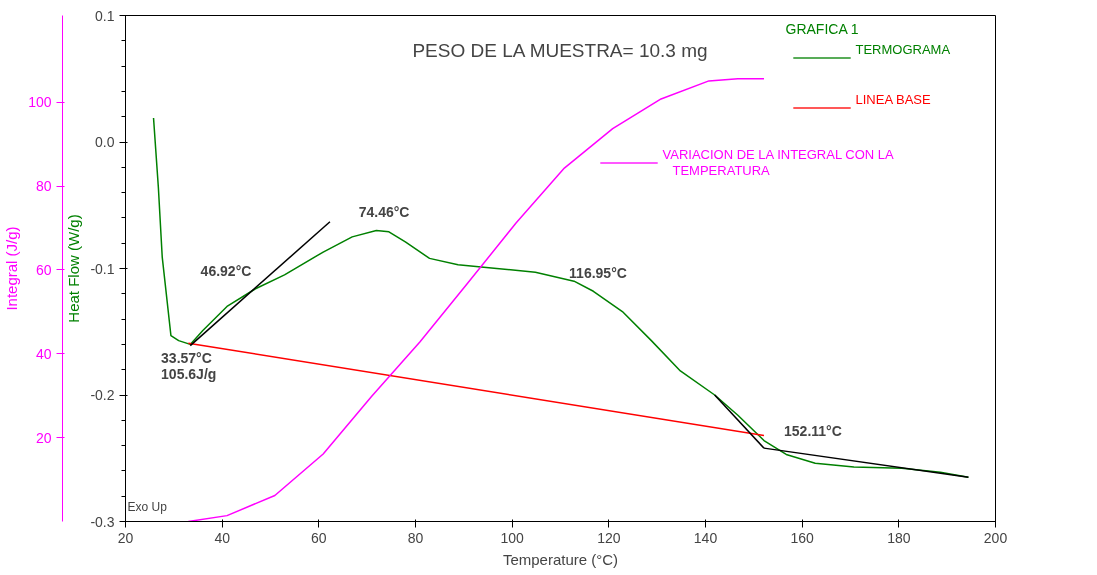  What do you see at coordinates (125, 537) in the screenshot?
I see `x-tick-label: 20` at bounding box center [125, 537].